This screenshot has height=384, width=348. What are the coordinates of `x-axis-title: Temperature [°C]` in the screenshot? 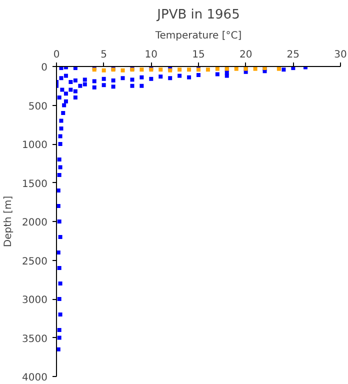 It's located at (198, 36).